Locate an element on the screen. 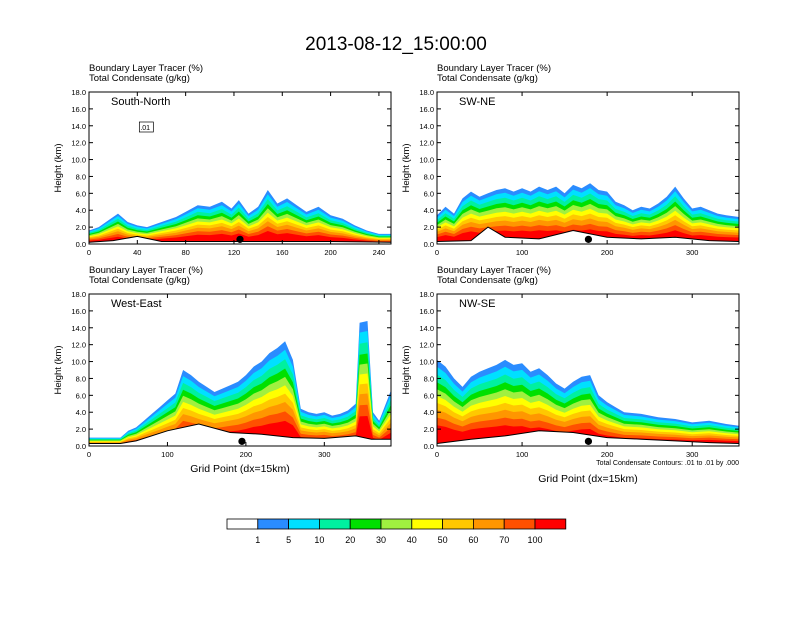 The image size is (792, 617). x-tick-label: 40 is located at coordinates (137, 252).